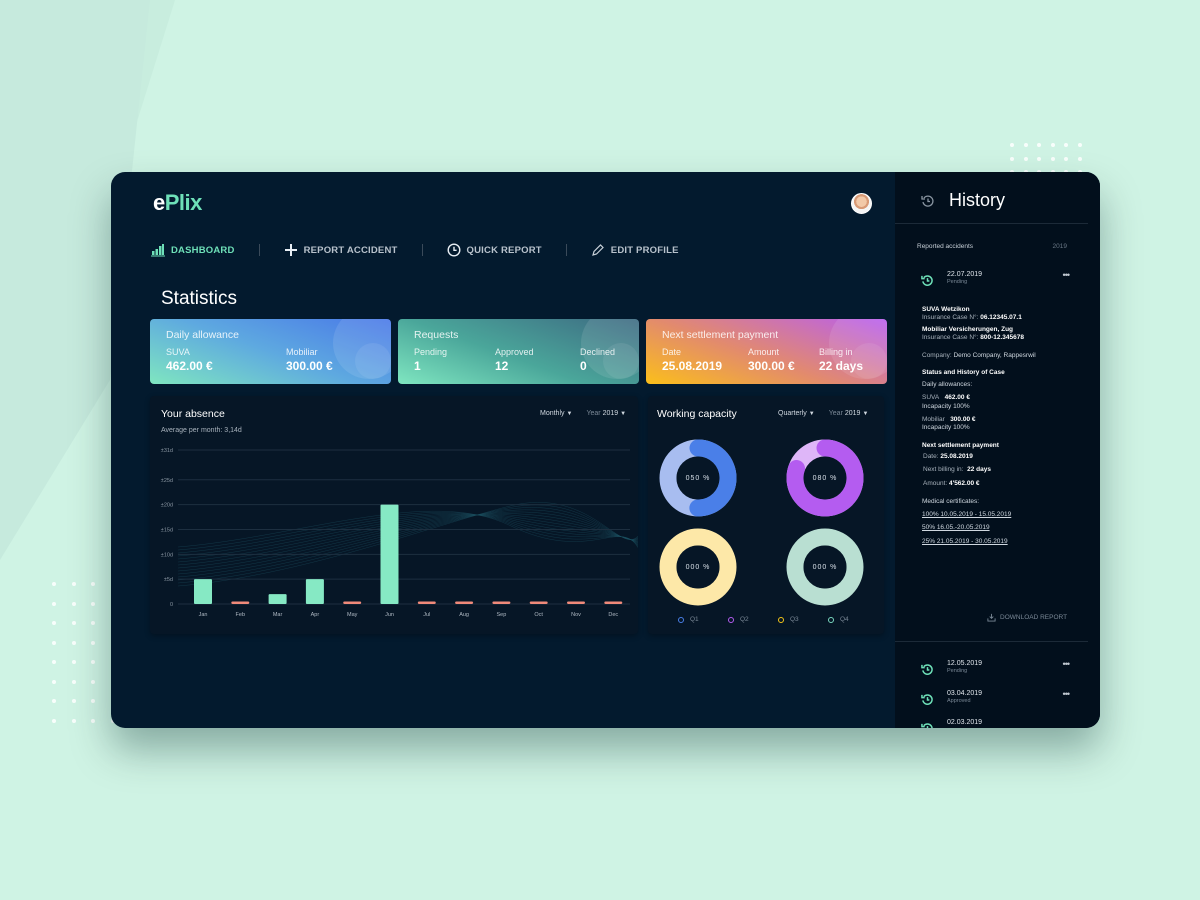 The height and width of the screenshot is (900, 1200). I want to click on card-title: Daily allowance, so click(202, 335).